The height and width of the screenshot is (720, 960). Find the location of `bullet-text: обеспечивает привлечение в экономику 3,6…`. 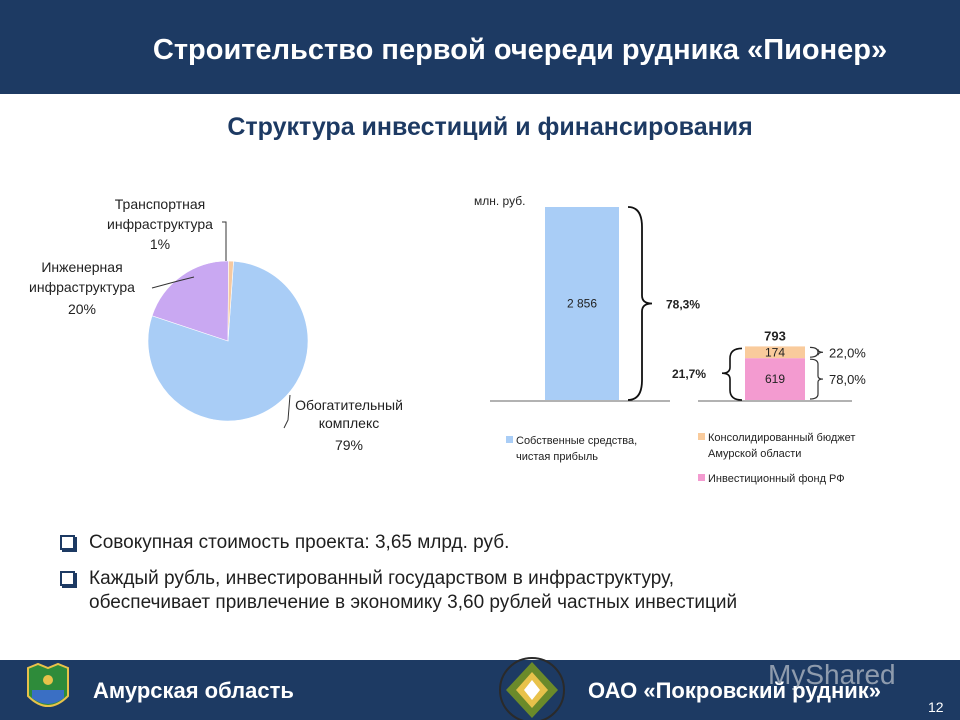

bullet-text: обеспечивает привлечение в экономику 3,6… is located at coordinates (413, 602).